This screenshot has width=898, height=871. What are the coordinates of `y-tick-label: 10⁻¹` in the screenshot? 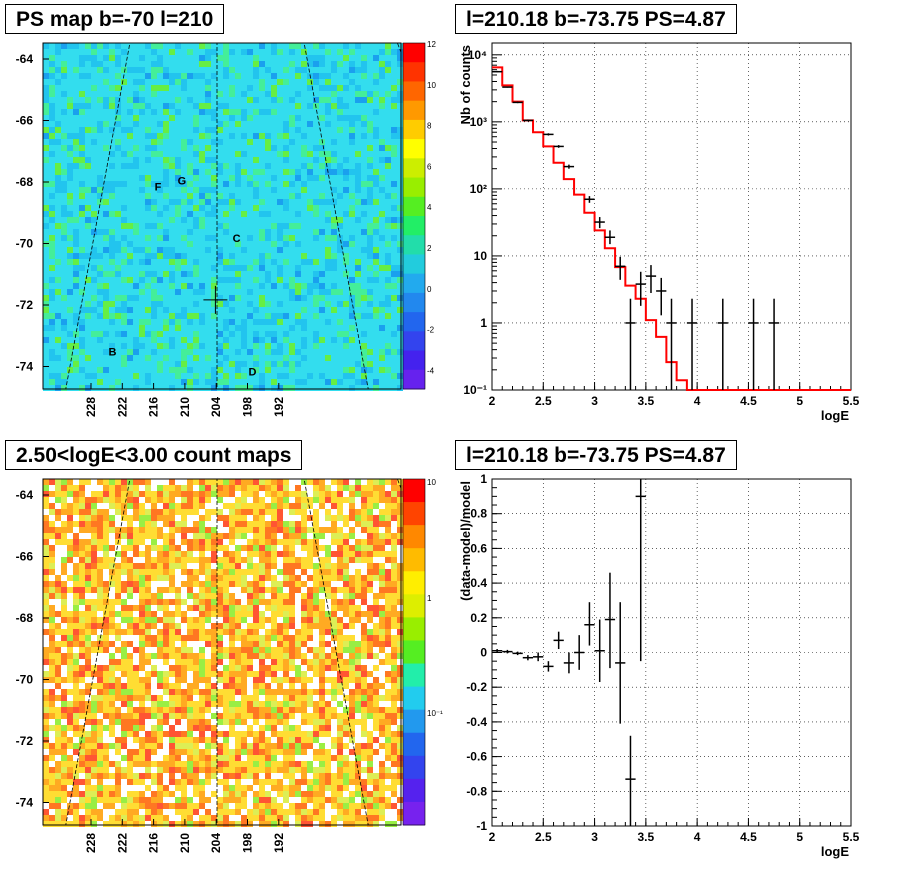 It's located at (475, 390).